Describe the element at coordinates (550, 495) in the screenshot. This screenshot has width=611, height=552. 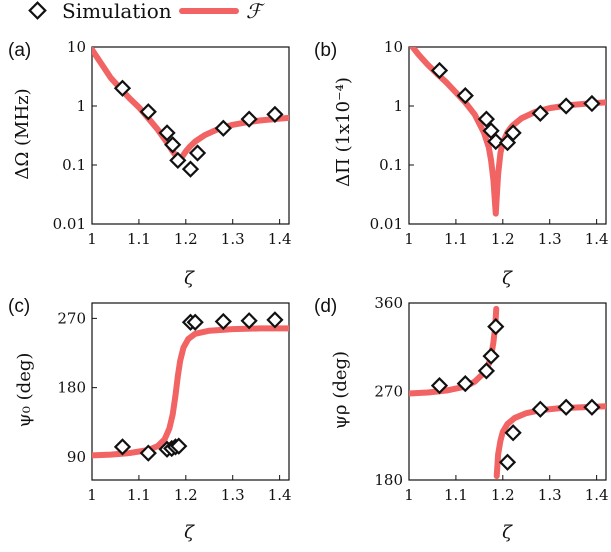
I see `panel-d-xtick-label: 1.3` at that location.